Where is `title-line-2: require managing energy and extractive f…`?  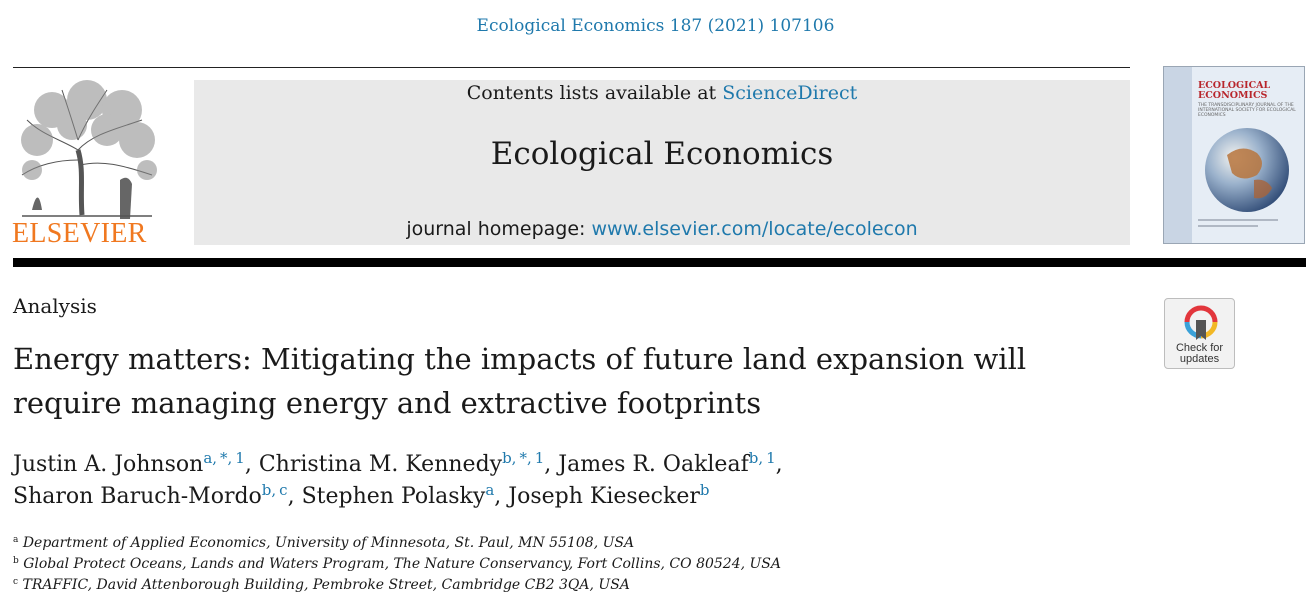 title-line-2: require managing energy and extractive f… is located at coordinates (387, 403).